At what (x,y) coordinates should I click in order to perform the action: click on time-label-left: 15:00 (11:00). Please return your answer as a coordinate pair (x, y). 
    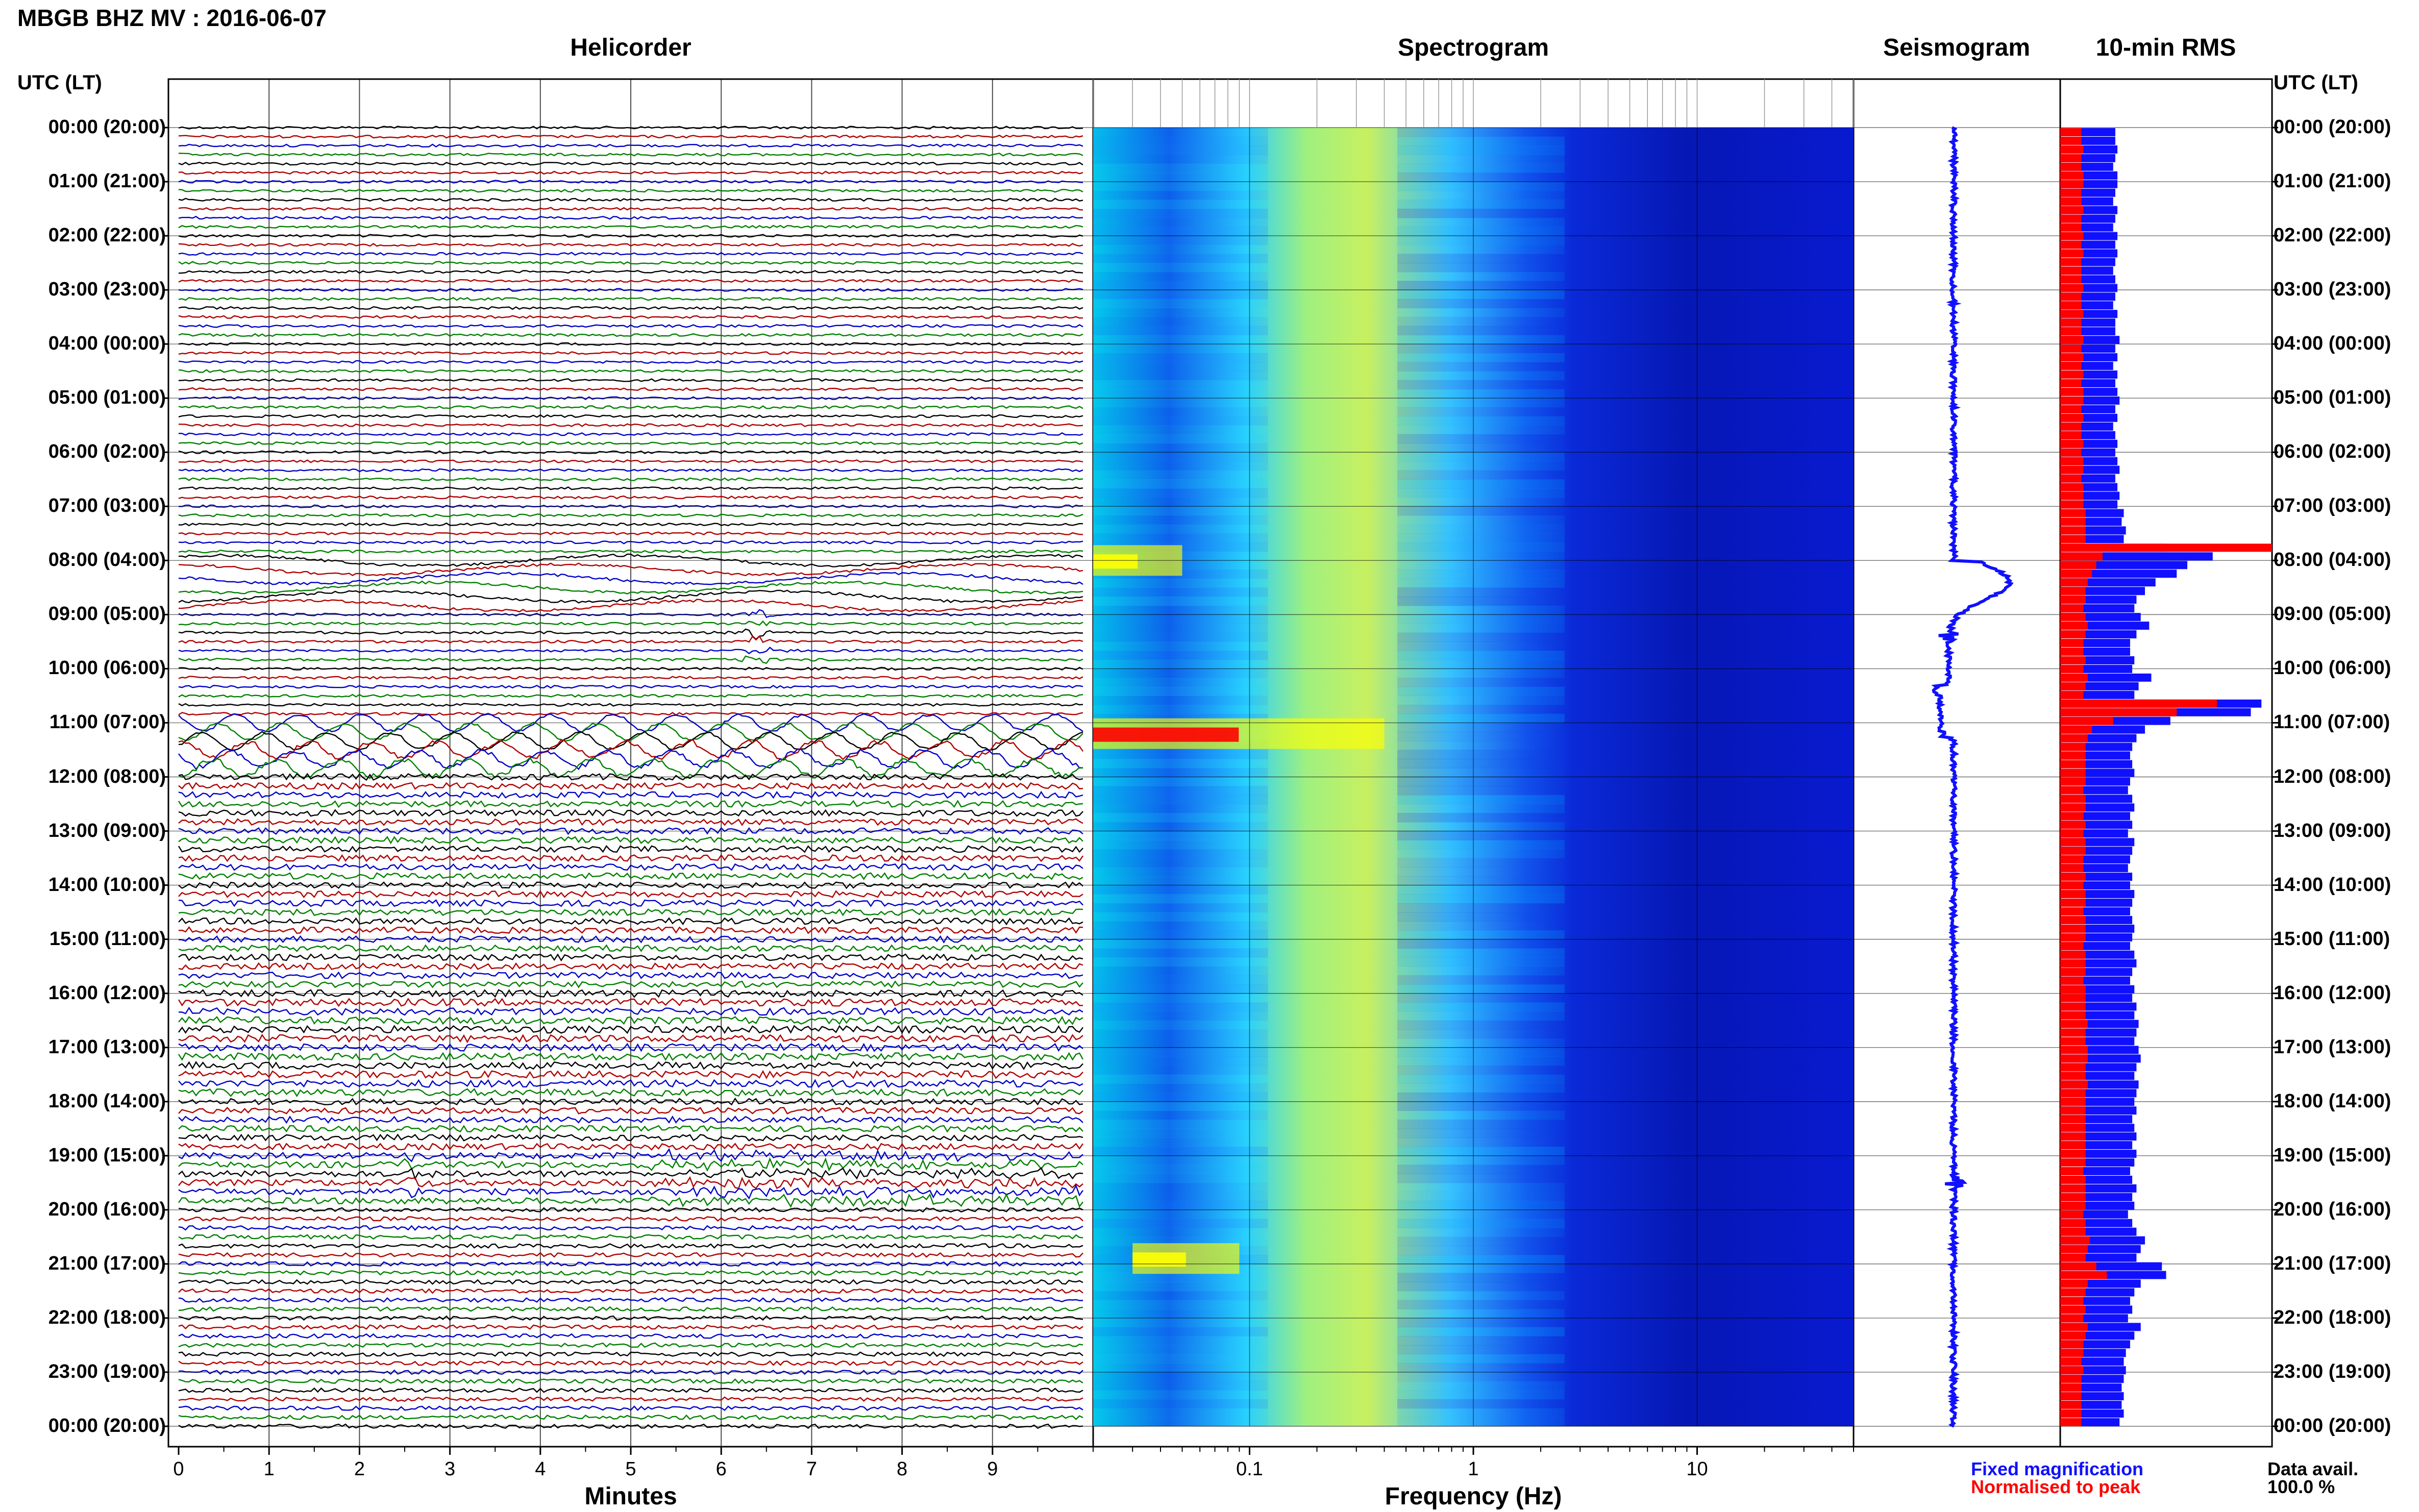
    Looking at the image, I should click on (107, 939).